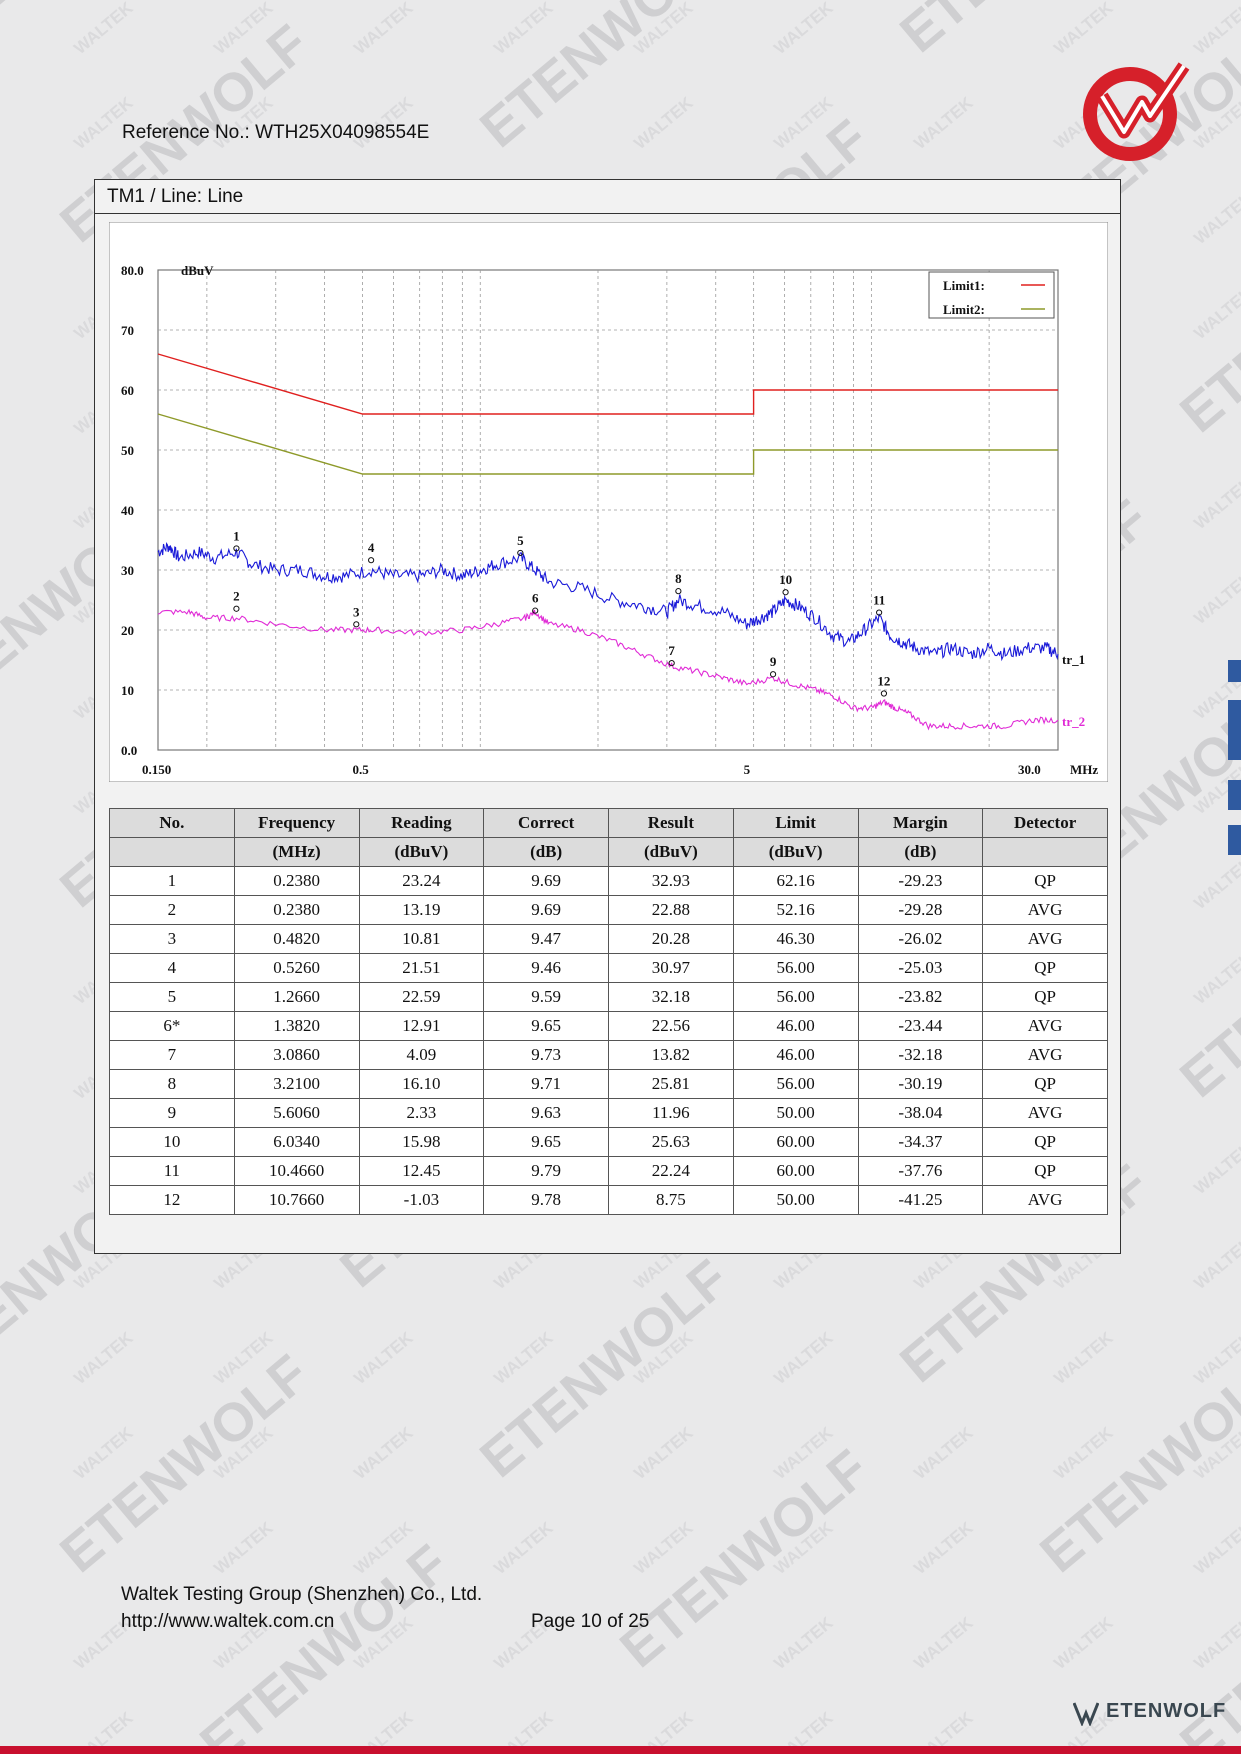  What do you see at coordinates (296, 997) in the screenshot?
I see `table-cell: 1.2660` at bounding box center [296, 997].